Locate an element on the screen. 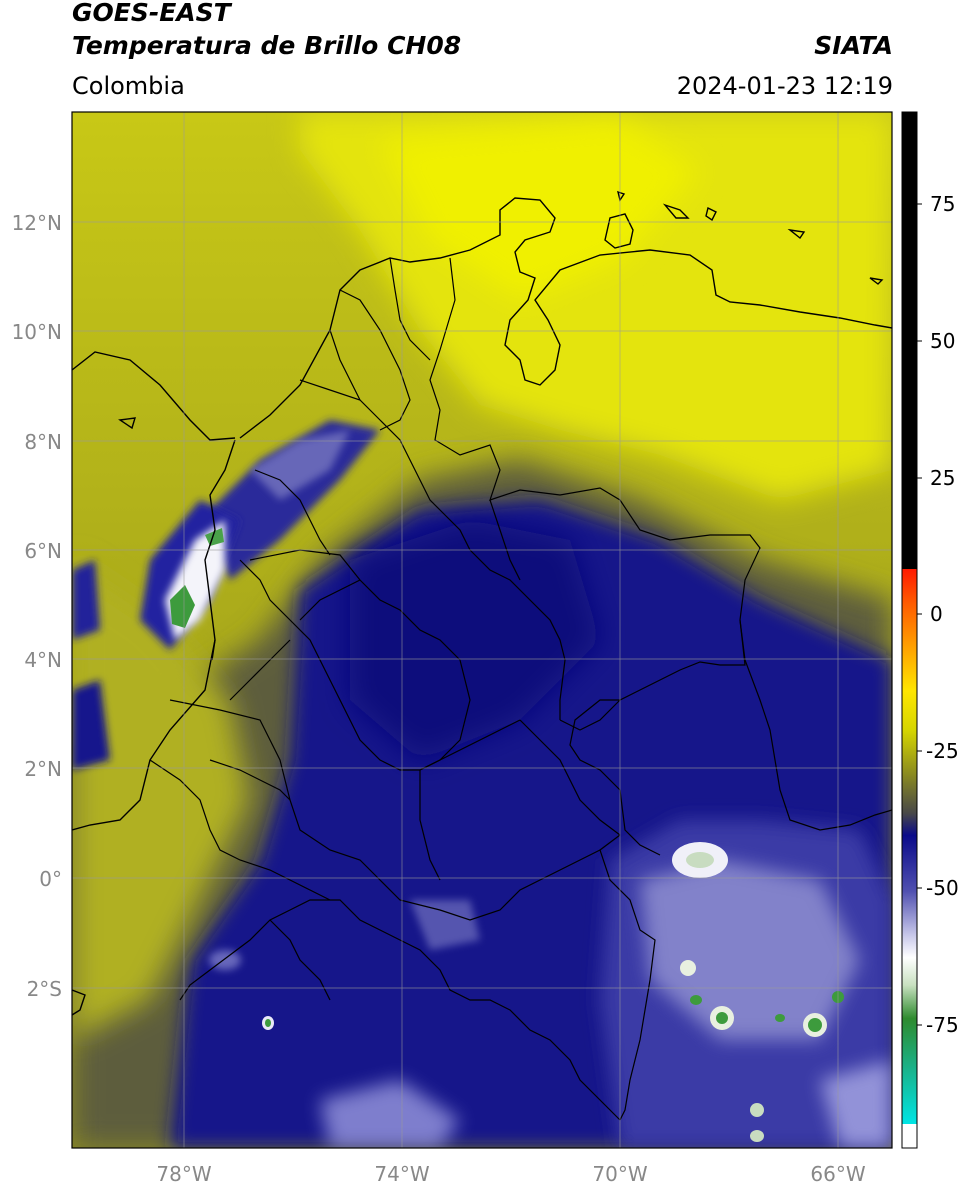 The height and width of the screenshot is (1190, 966). colorbar-tick-50: 50 is located at coordinates (942, 341).